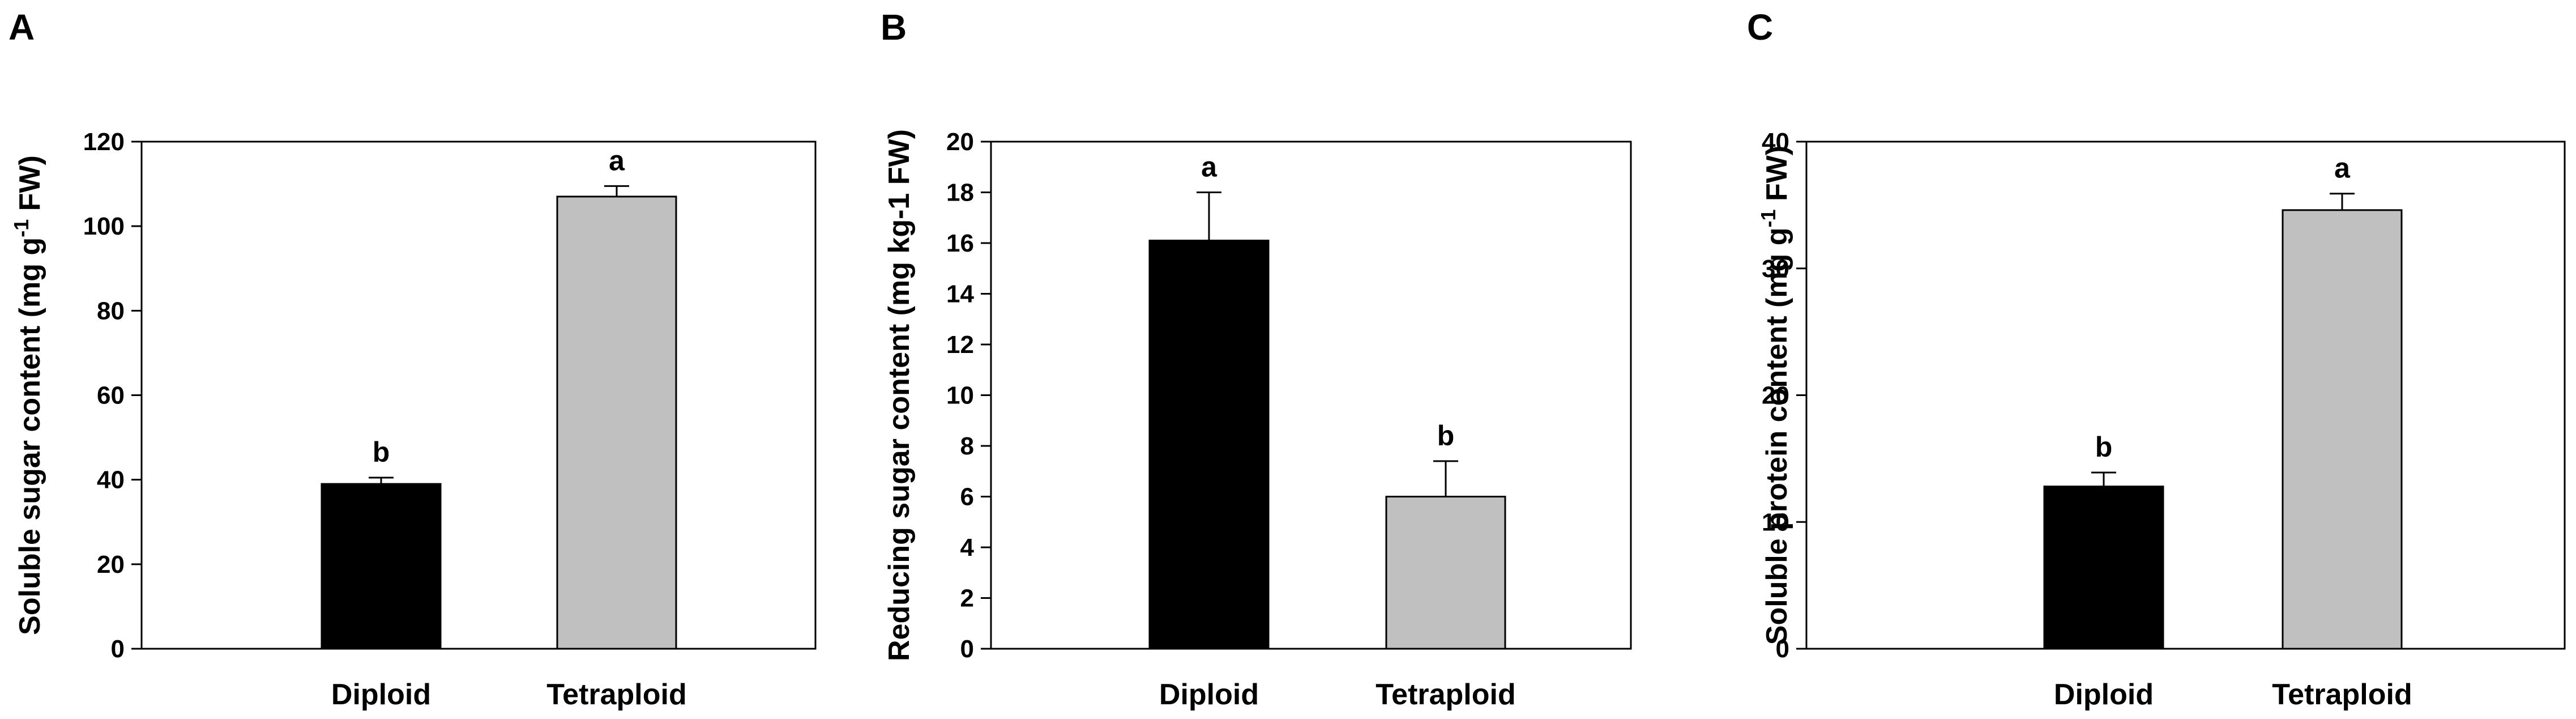  I want to click on panel-letter: A, so click(22, 27).